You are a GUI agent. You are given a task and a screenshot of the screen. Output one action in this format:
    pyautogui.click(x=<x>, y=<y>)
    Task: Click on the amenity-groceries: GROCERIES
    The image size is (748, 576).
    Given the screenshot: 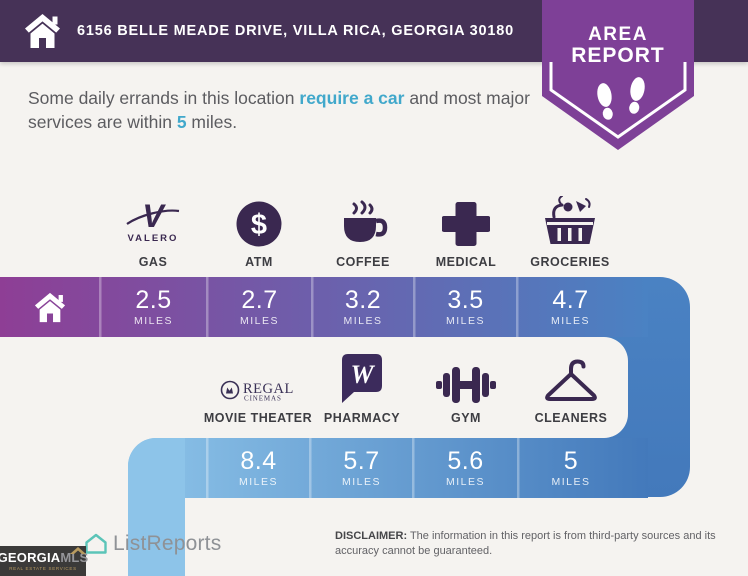 What is the action you would take?
    pyautogui.click(x=570, y=230)
    